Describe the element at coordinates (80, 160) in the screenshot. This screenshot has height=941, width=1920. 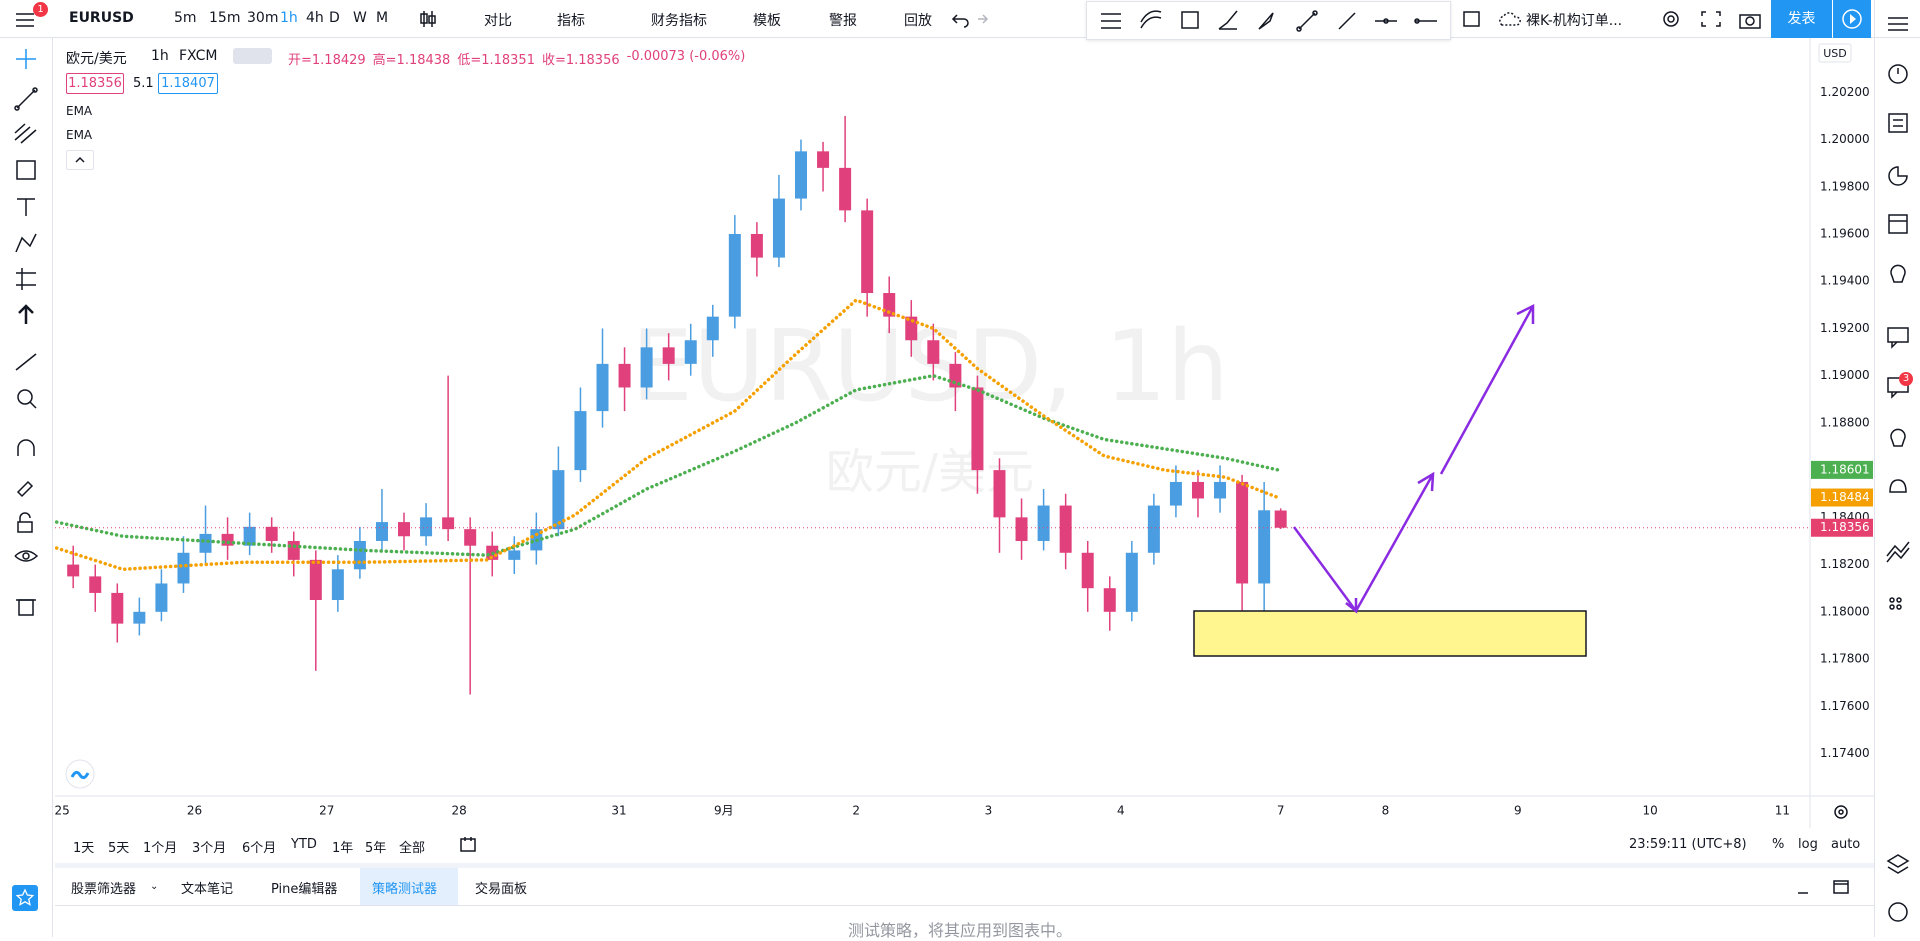
I see `collapse-button` at that location.